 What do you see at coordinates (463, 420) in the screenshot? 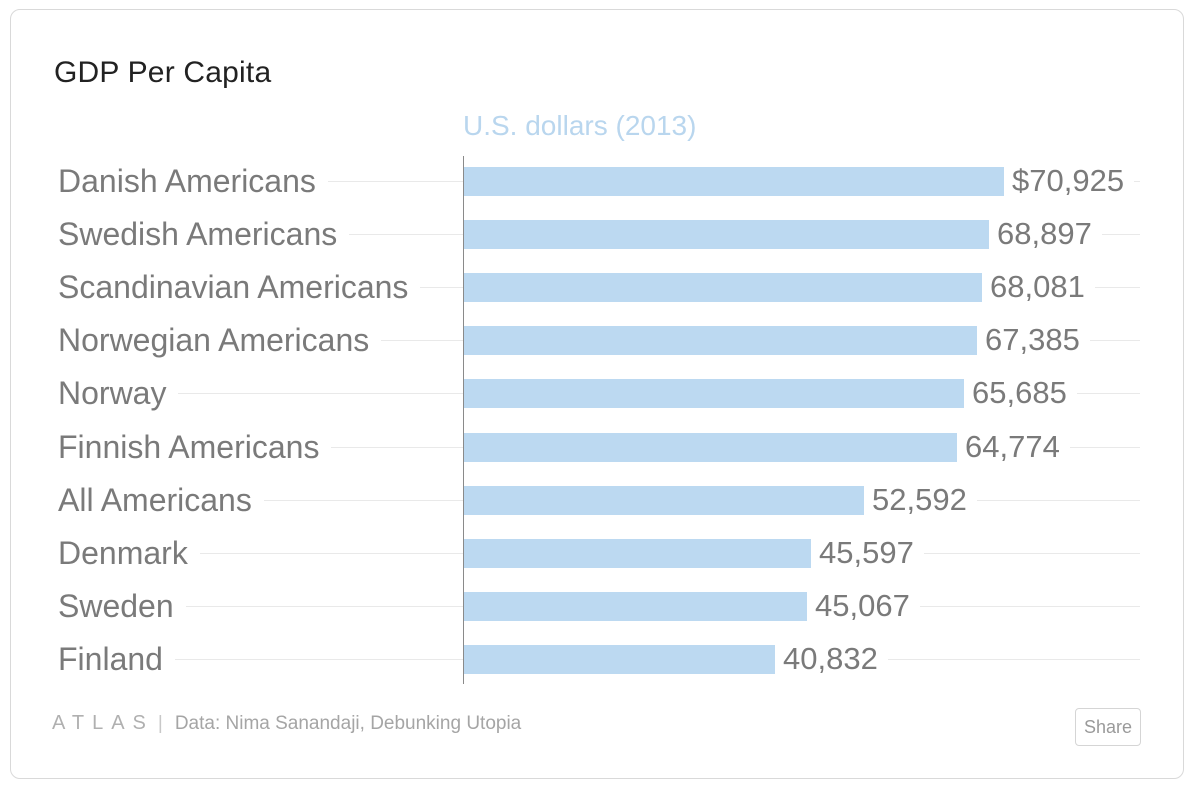
I see `y-axis-line` at bounding box center [463, 420].